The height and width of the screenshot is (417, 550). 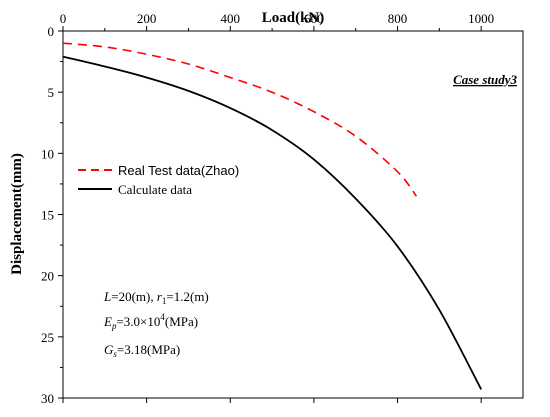 I want to click on legend: Real Test data(Zhao) Calculate data, so click(x=158, y=180).